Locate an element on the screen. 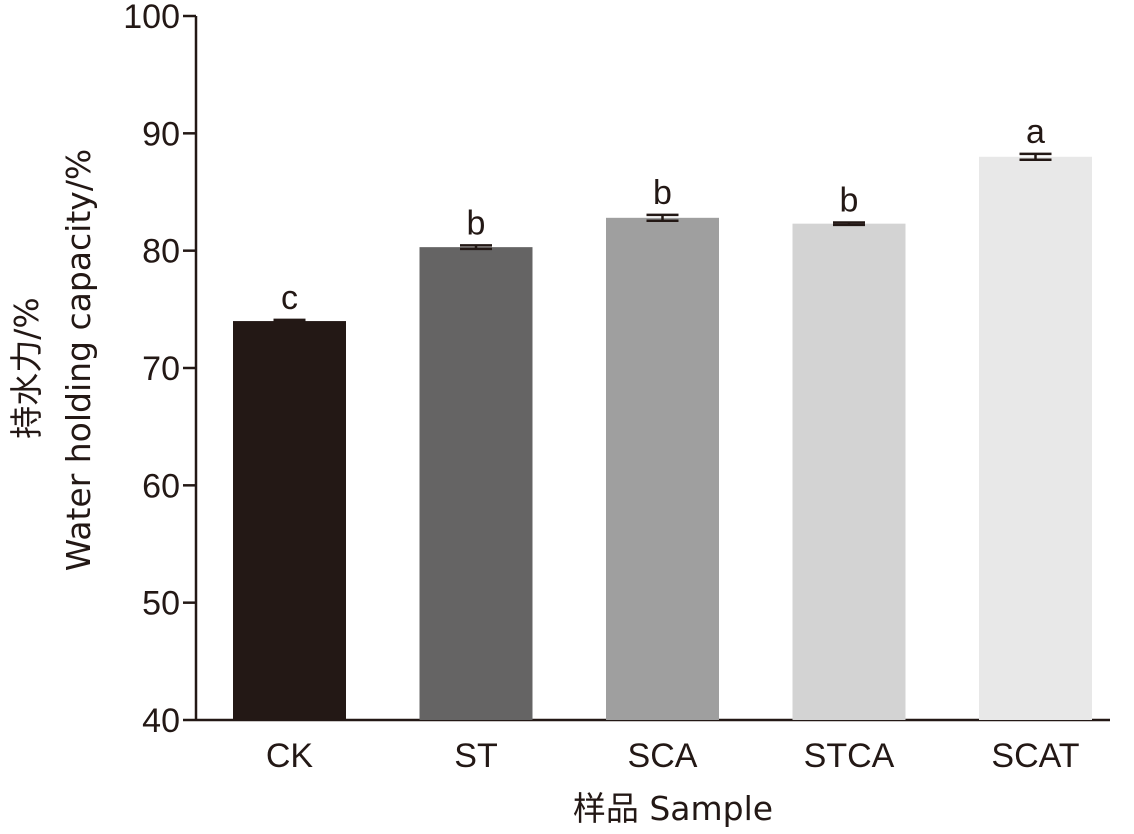 The height and width of the screenshot is (834, 1134). y-axis-title-cn: 持水力/% is located at coordinates (26, 367).